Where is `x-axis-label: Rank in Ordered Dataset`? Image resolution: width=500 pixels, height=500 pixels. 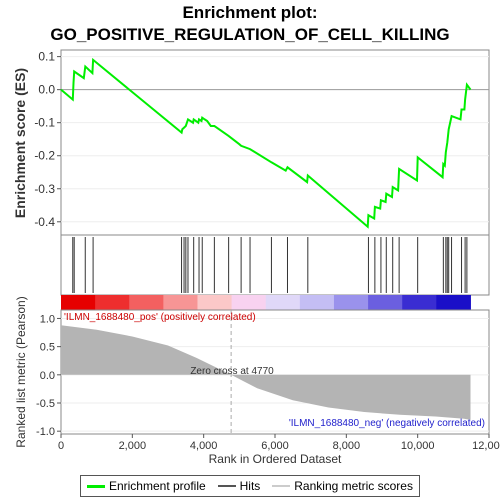 x-axis-label: Rank in Ordered Dataset is located at coordinates (275, 459).